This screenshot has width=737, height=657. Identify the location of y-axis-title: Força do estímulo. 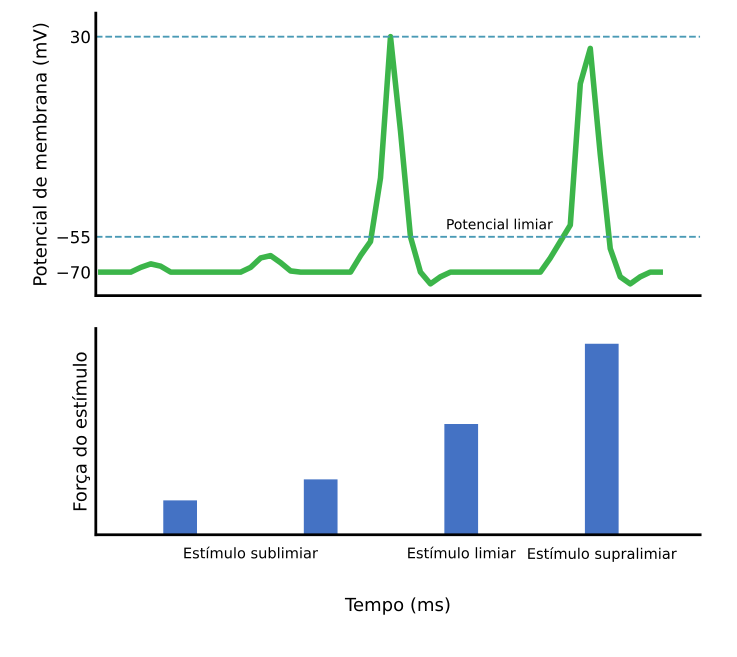
(81, 431).